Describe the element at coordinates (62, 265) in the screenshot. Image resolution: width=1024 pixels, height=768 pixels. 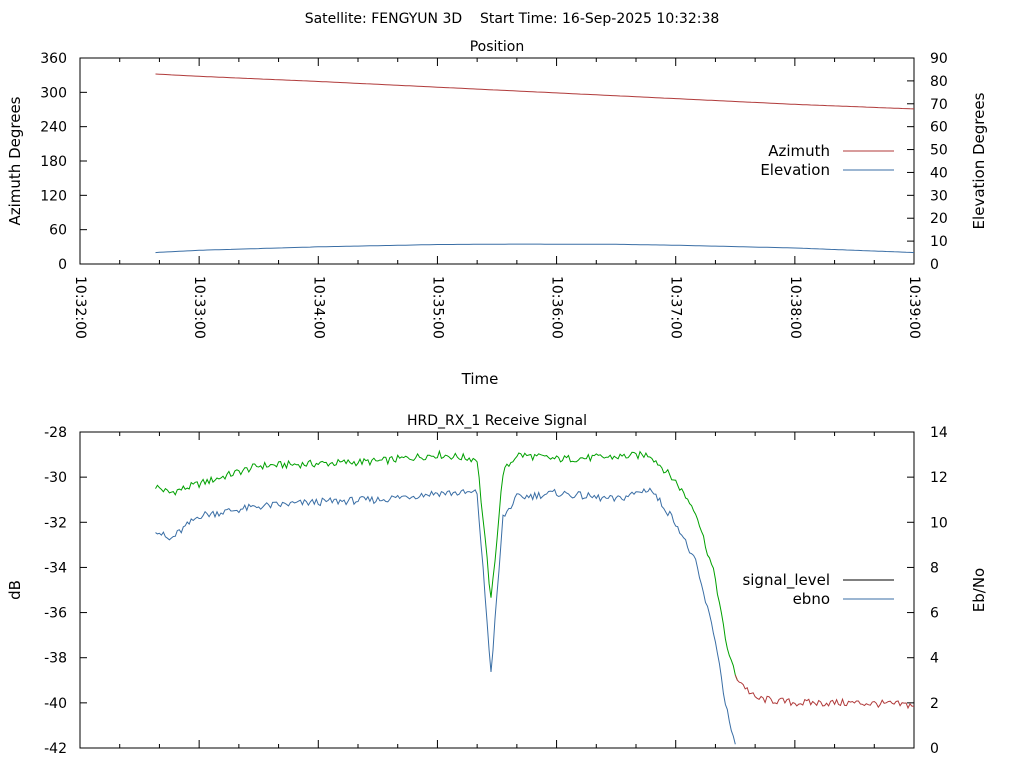
I see `y-tick-label: 0` at that location.